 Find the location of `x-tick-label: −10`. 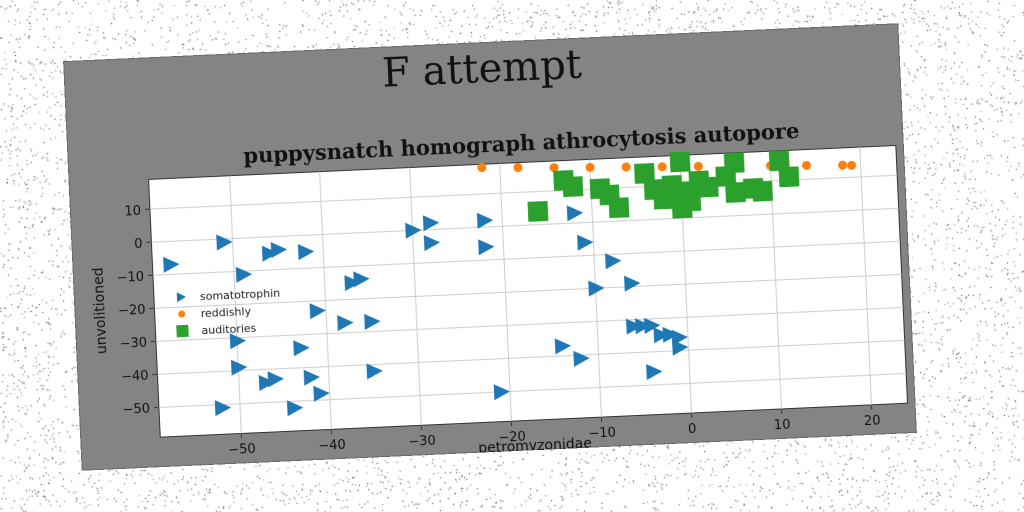

x-tick-label: −10 is located at coordinates (602, 433).